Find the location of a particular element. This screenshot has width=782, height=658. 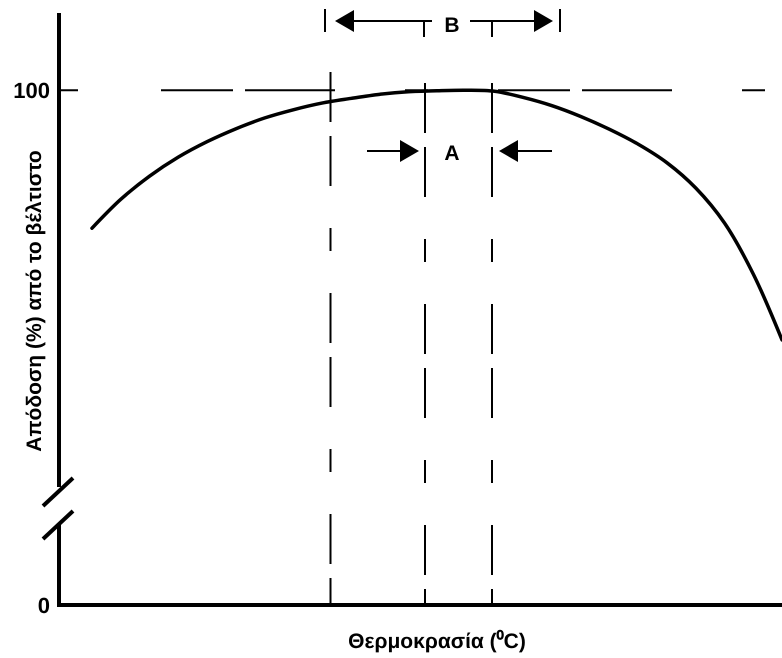

annotation: A is located at coordinates (452, 153).